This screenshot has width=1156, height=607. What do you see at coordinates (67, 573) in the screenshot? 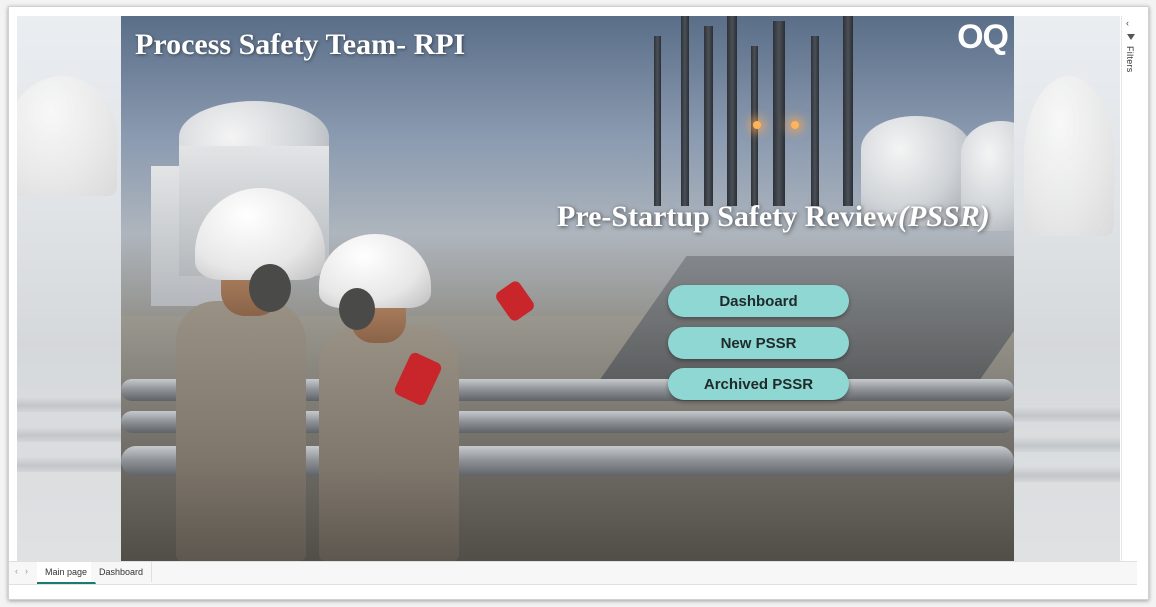
I see `tab-main-page: Main page` at bounding box center [67, 573].